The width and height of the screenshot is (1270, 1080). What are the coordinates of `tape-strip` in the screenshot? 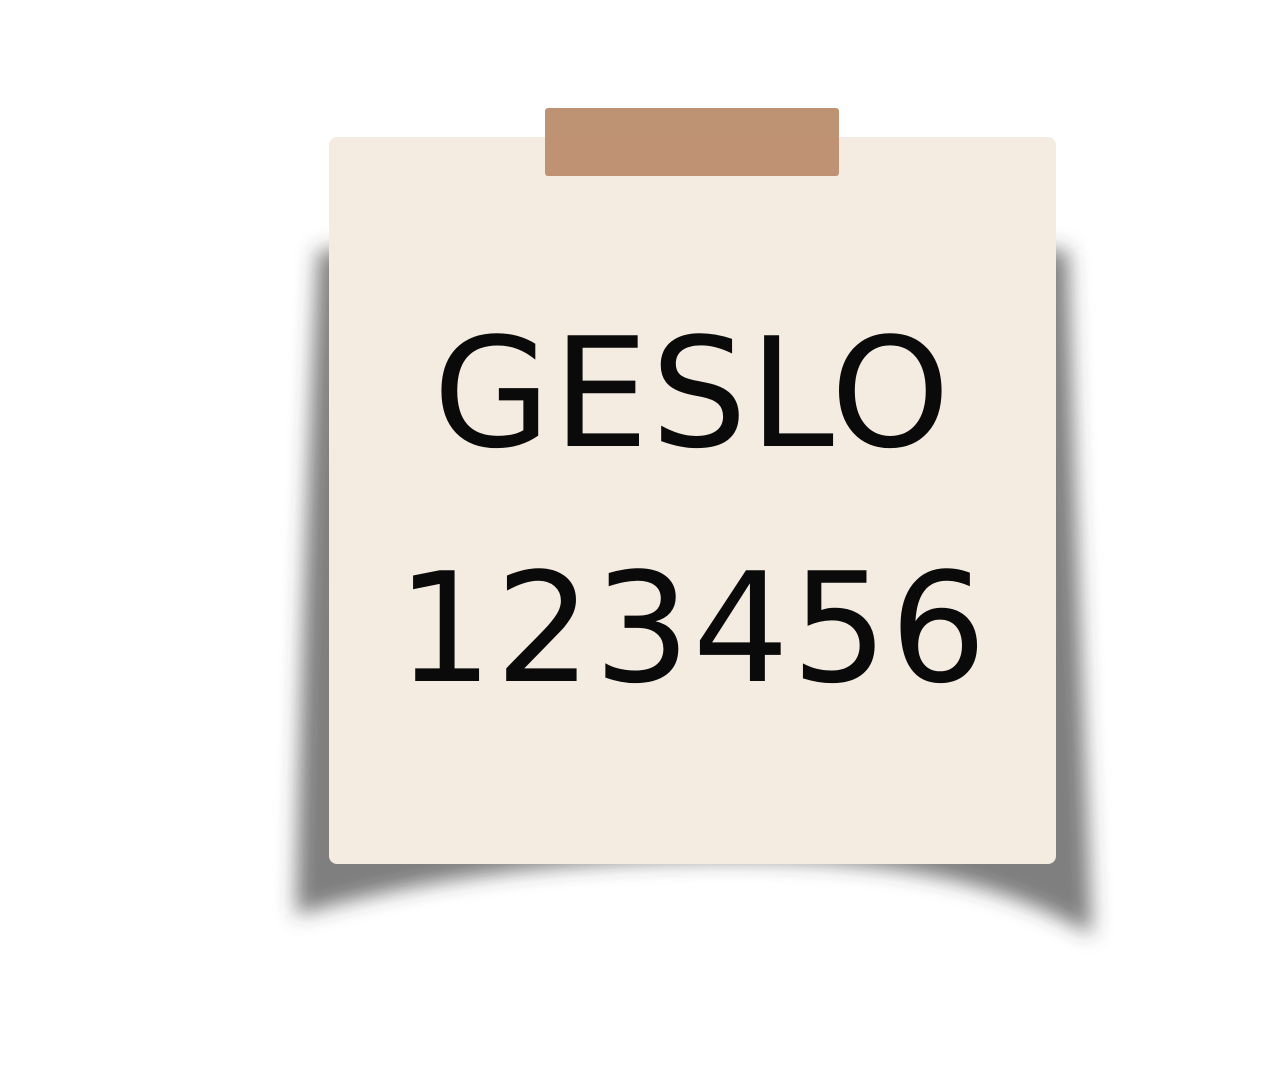 It's located at (692, 142).